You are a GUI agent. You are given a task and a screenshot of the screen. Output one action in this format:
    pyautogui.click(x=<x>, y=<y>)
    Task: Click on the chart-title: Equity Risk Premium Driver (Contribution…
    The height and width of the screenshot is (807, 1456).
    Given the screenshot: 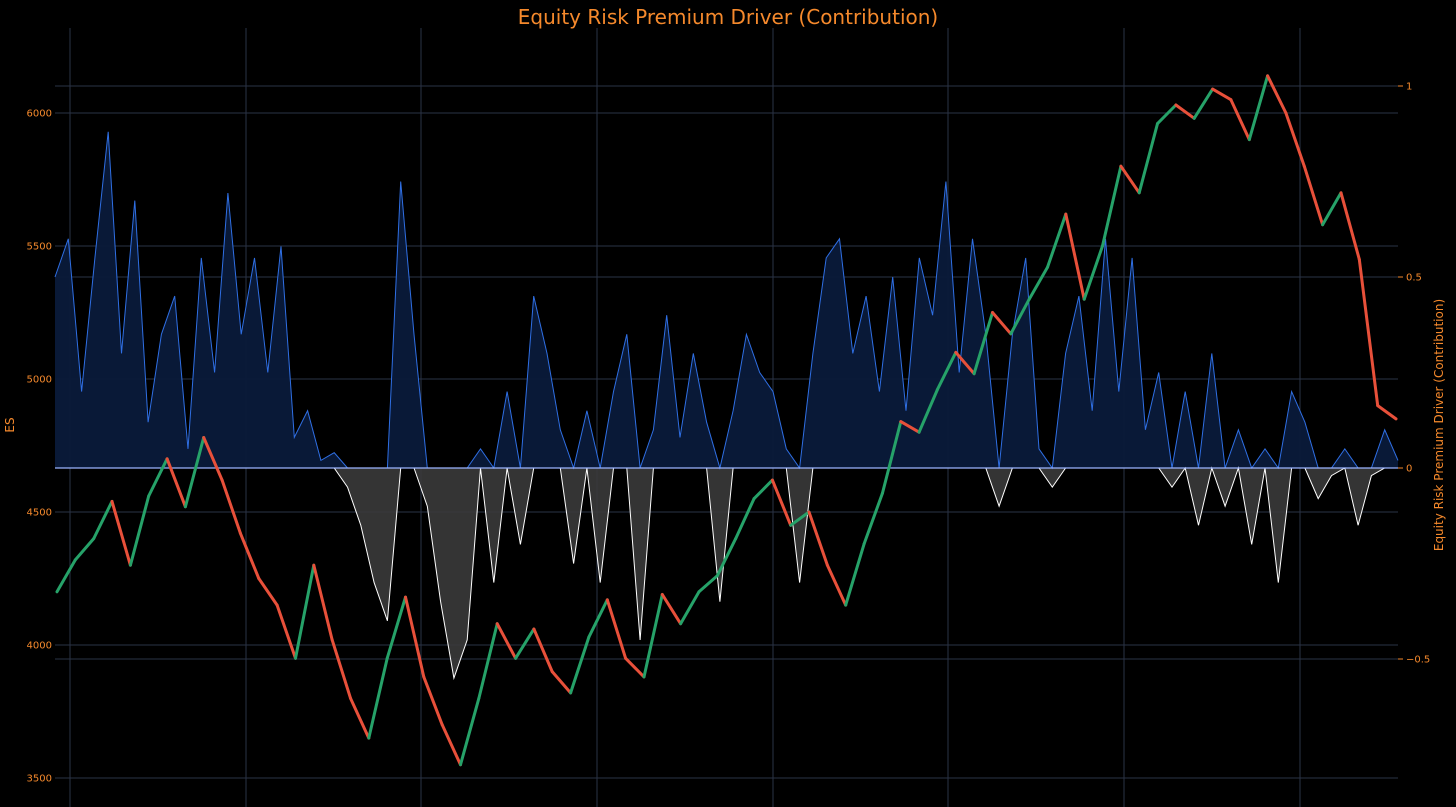 What is the action you would take?
    pyautogui.click(x=728, y=17)
    